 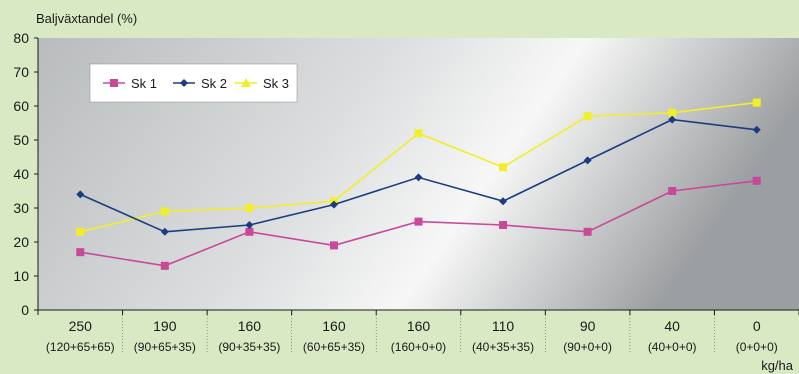 What do you see at coordinates (193, 83) in the screenshot?
I see `legend: Sk 1 Sk 2 Sk 3` at bounding box center [193, 83].